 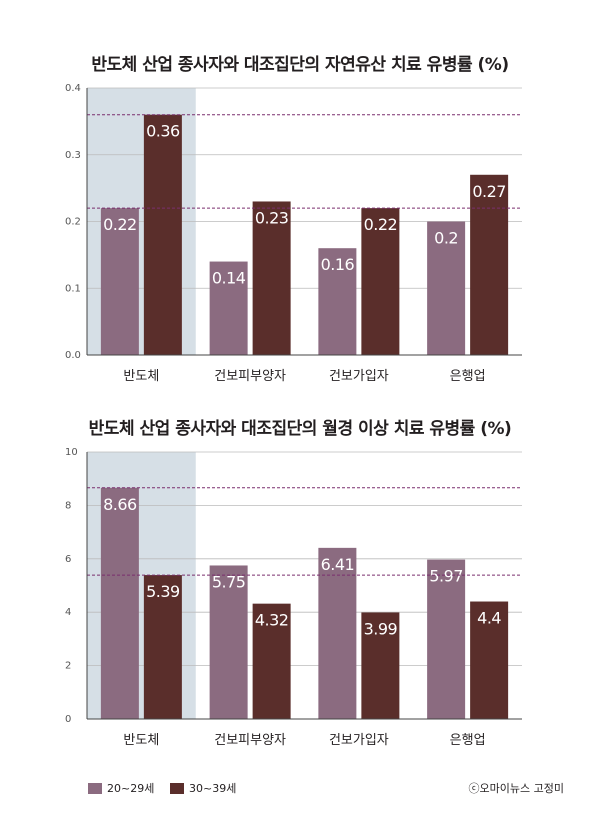 I want to click on y-tick-label: 0.1, so click(x=73, y=288).